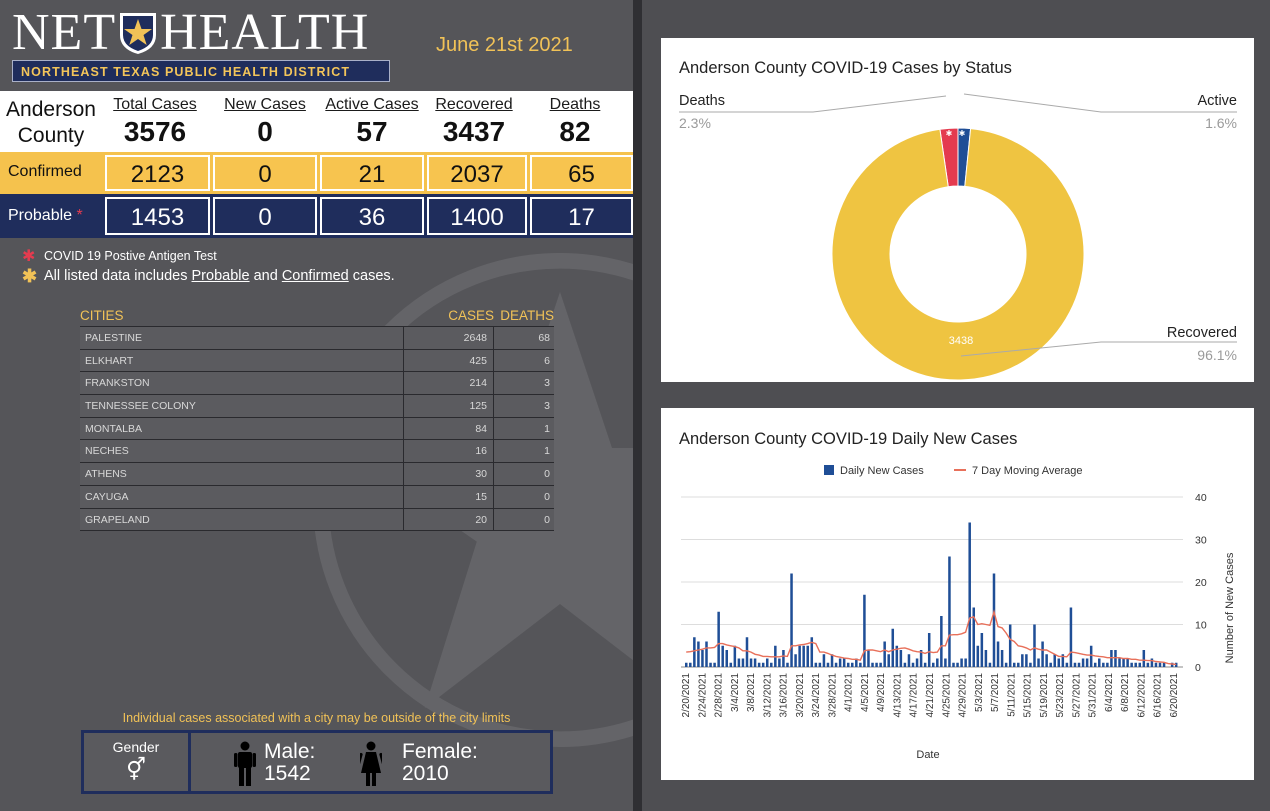  Describe the element at coordinates (1198, 668) in the screenshot. I see `y-tick-label: 0` at that location.